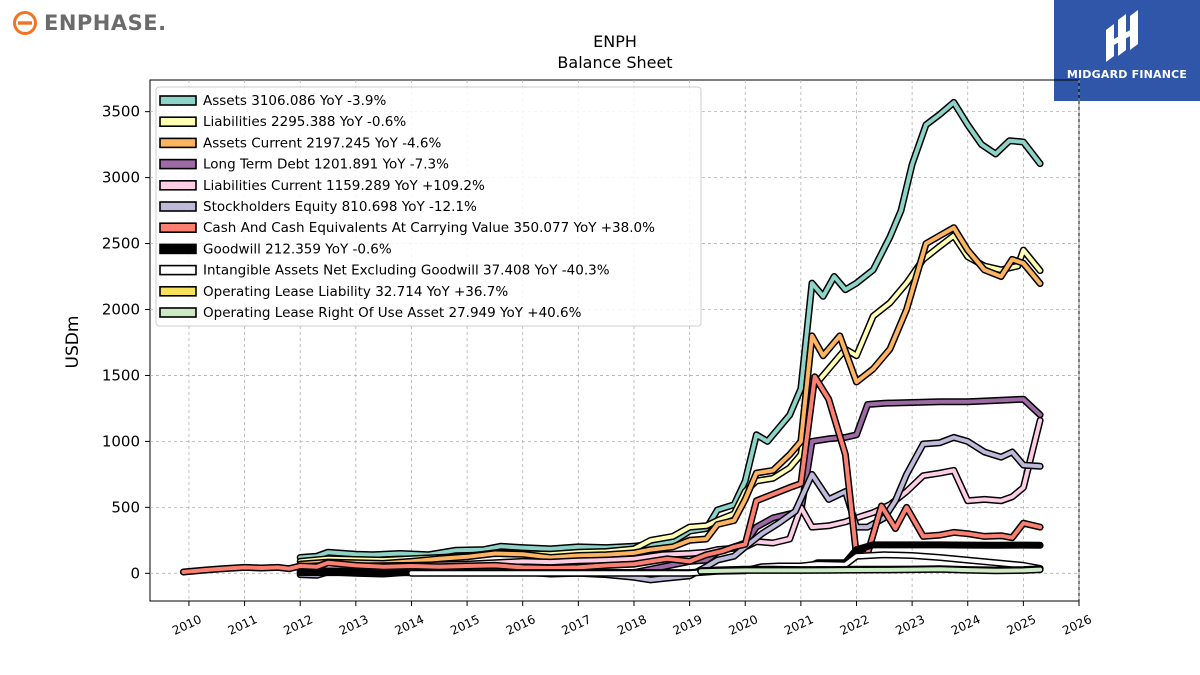 This screenshot has height=675, width=1200. I want to click on x-tick-label: 2017, so click(577, 625).